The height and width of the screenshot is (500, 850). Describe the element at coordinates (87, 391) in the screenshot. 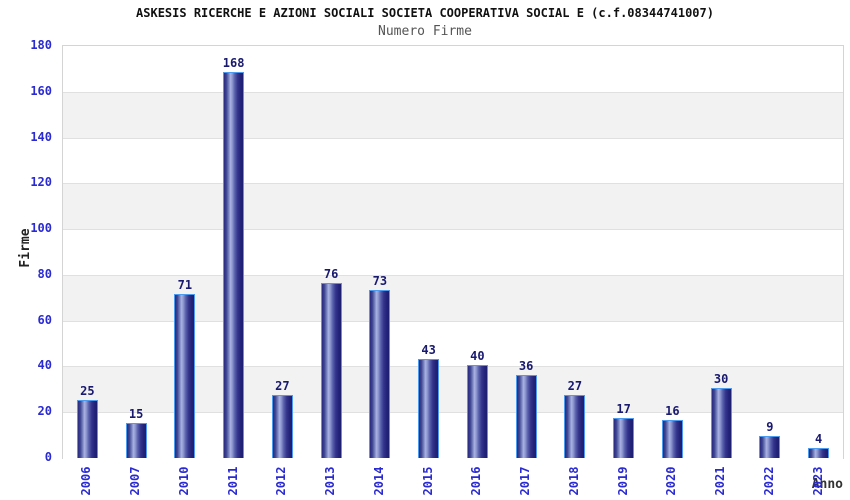

I see `bar-value-label: 25` at that location.